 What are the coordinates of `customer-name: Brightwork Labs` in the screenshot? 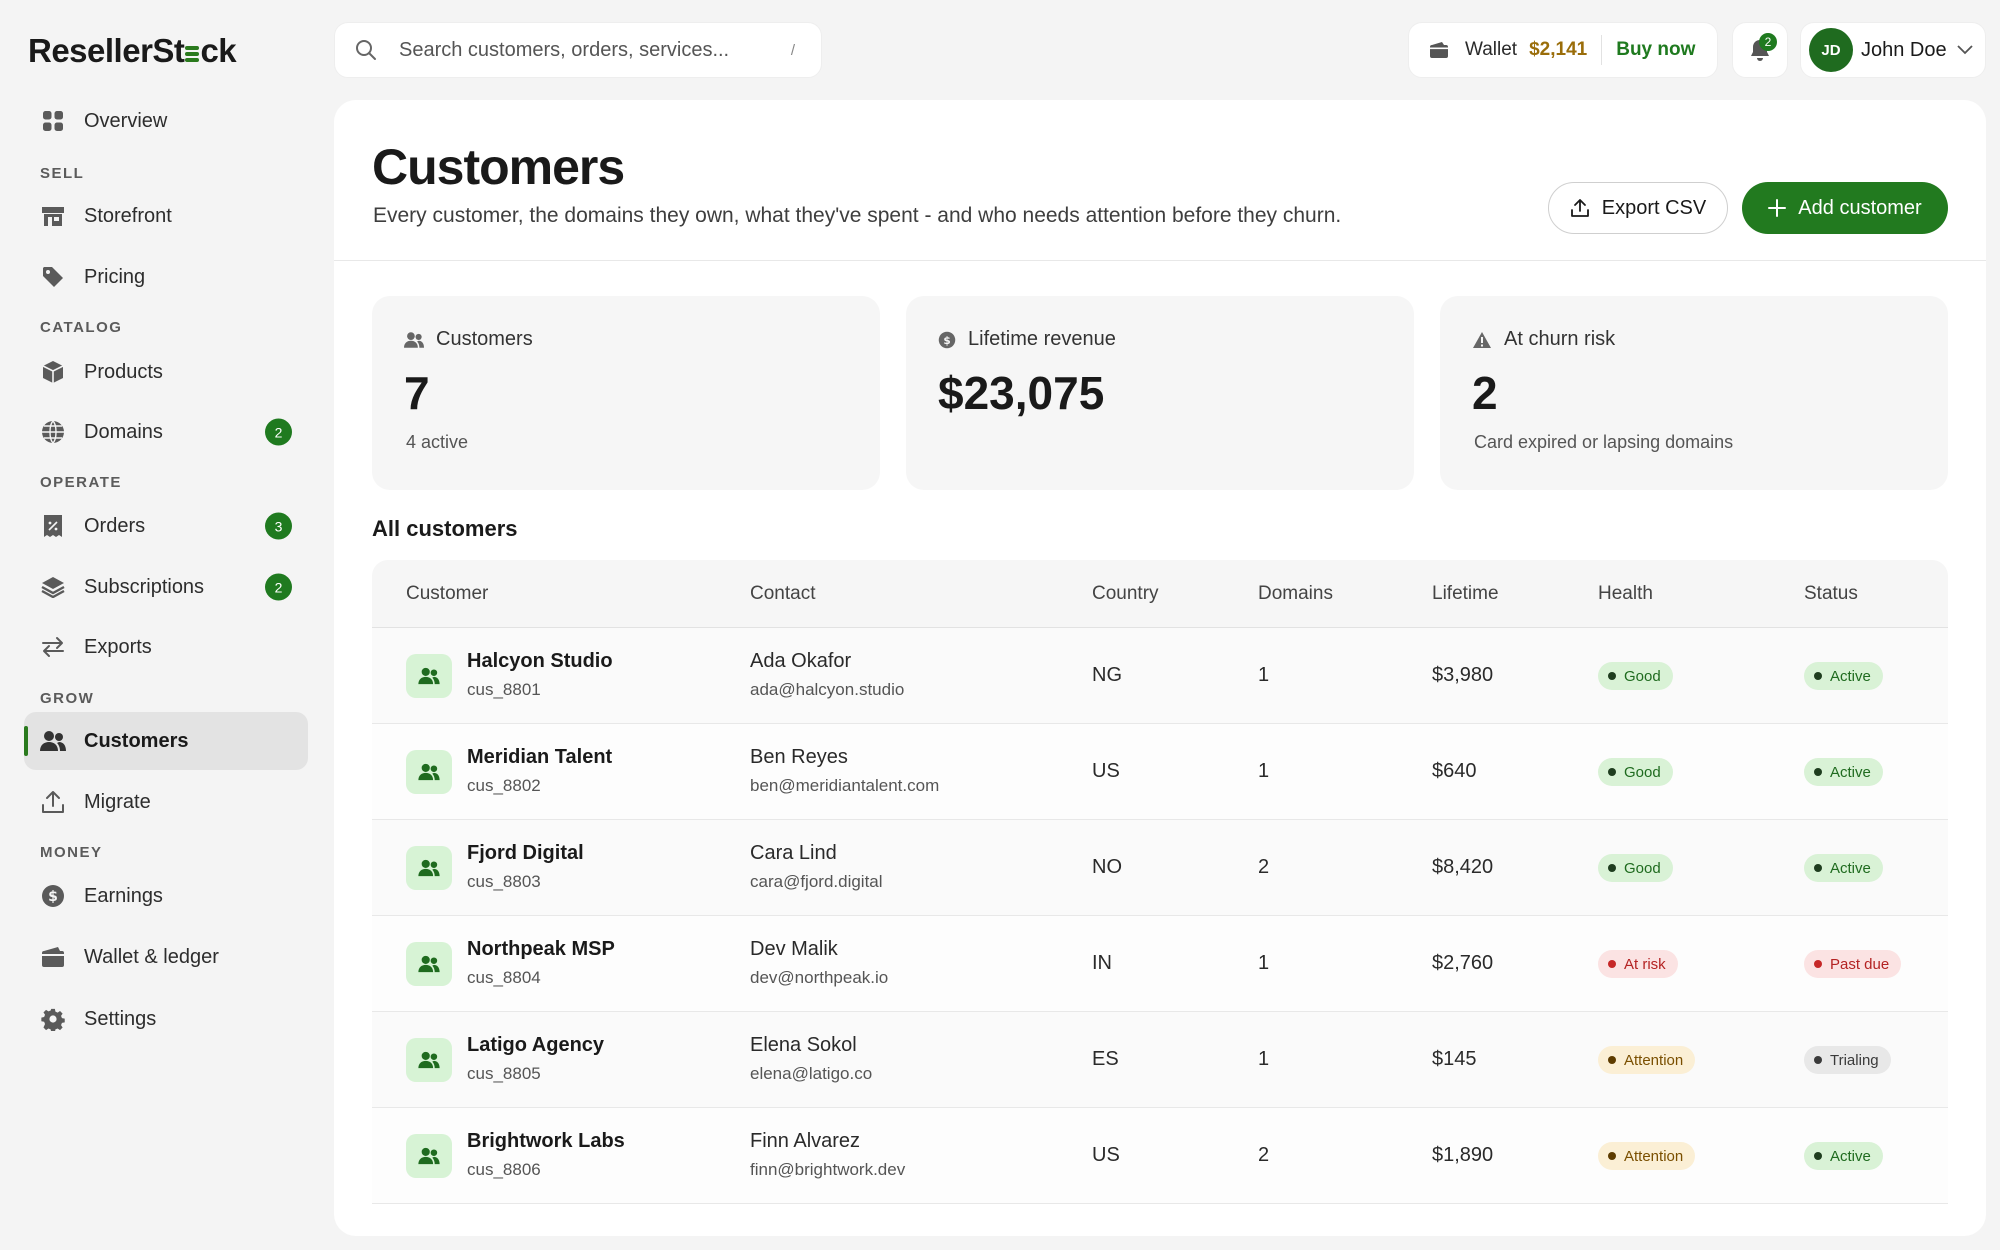 It's located at (546, 1141).